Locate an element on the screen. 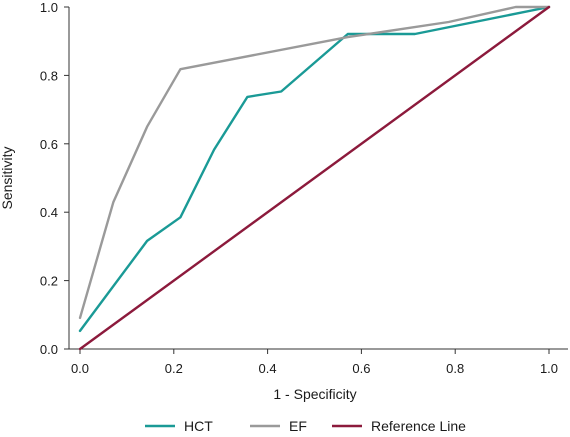 This screenshot has width=570, height=437. x-tick-label: 0.2 is located at coordinates (174, 368).